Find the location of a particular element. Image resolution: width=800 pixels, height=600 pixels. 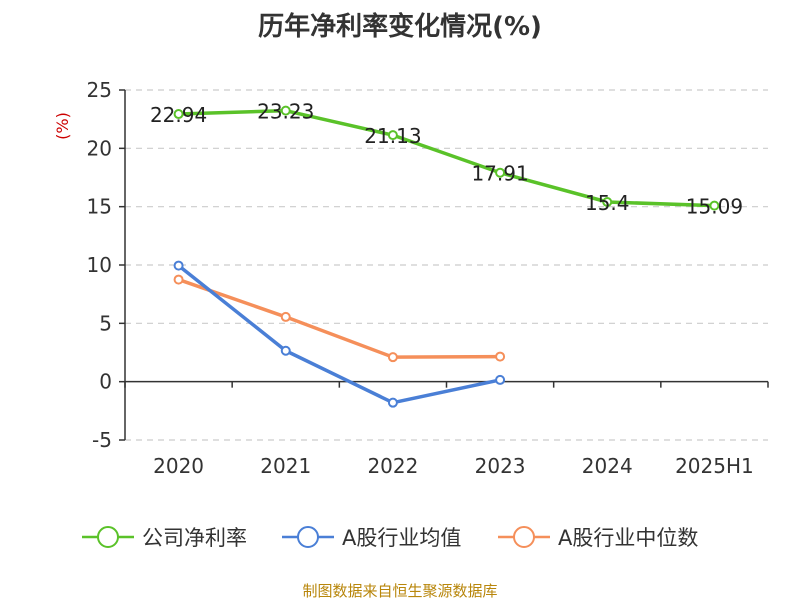

y-tick-label: 10 is located at coordinates (99, 265).